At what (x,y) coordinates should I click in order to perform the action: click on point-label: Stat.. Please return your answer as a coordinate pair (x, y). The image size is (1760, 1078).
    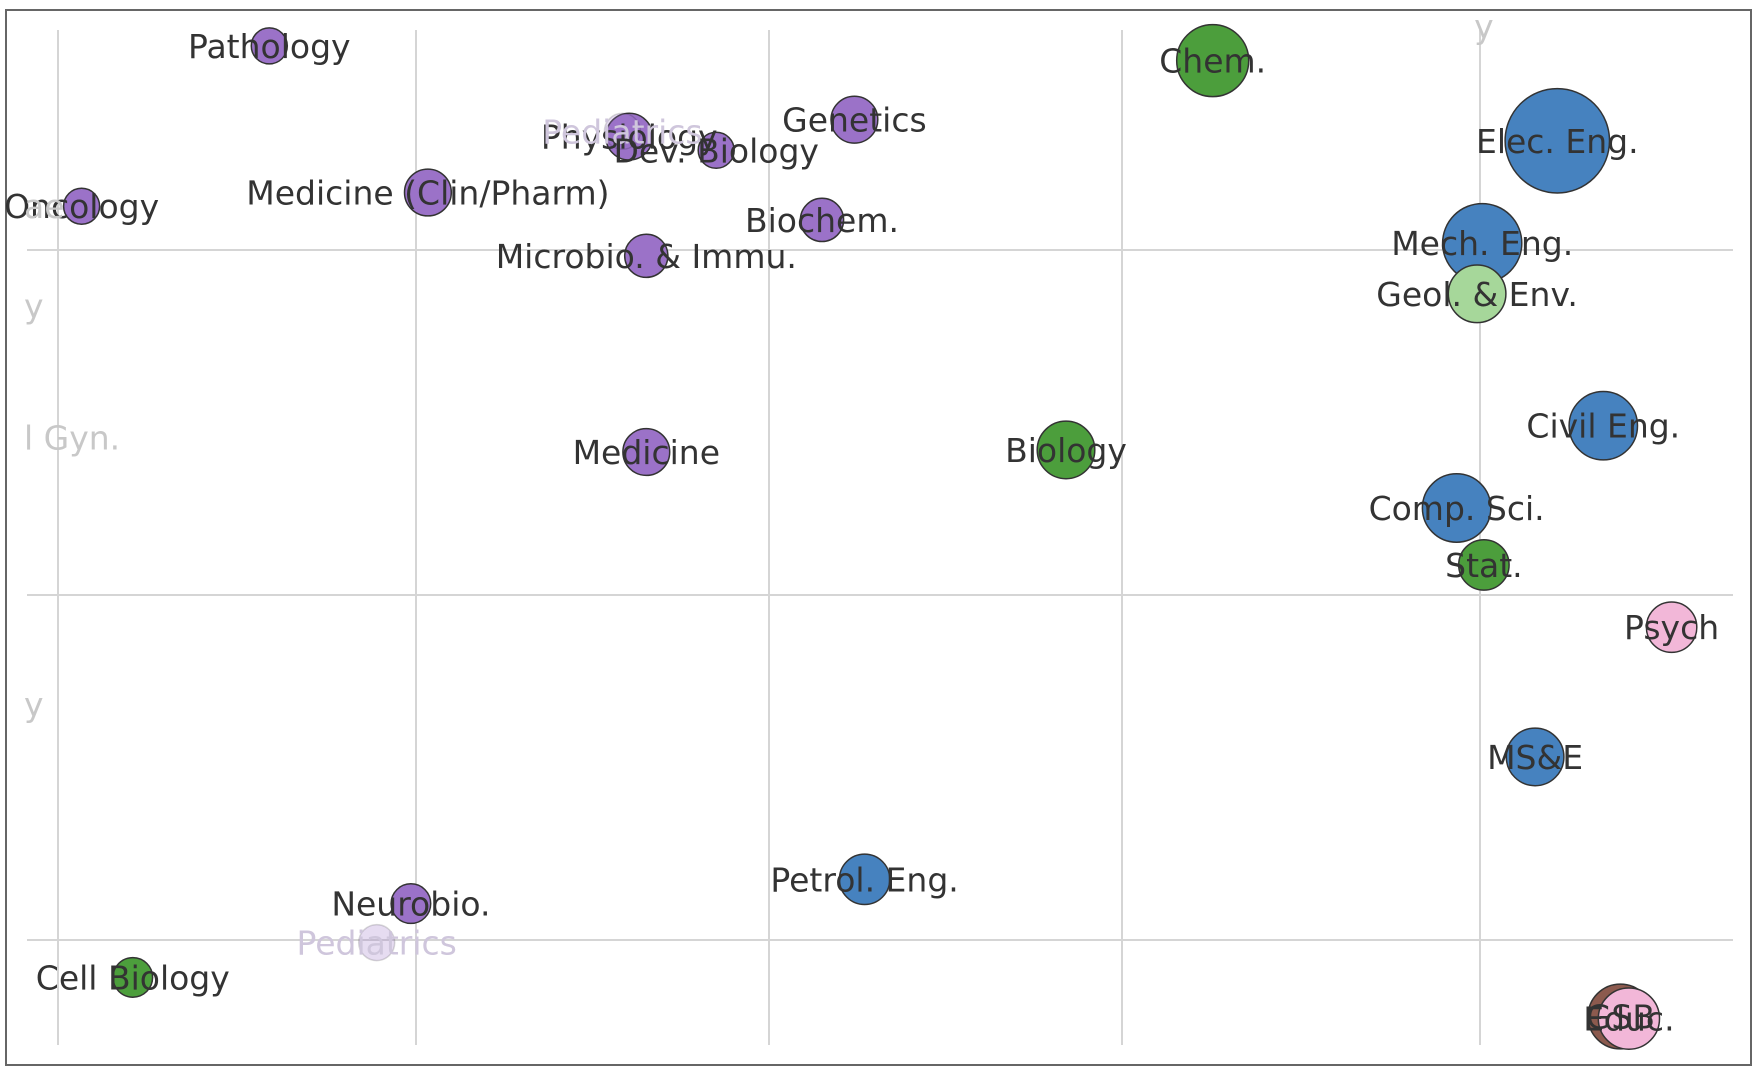
    Looking at the image, I should click on (1484, 565).